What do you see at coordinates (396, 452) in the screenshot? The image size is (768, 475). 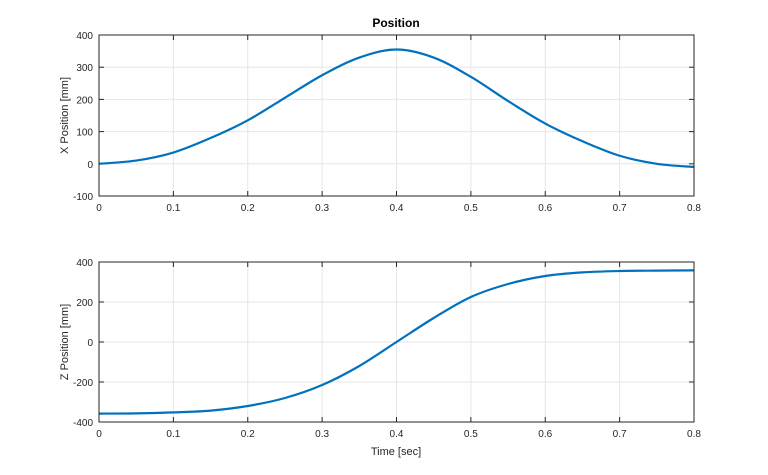 I see `x-axis-label: Time [sec]` at bounding box center [396, 452].